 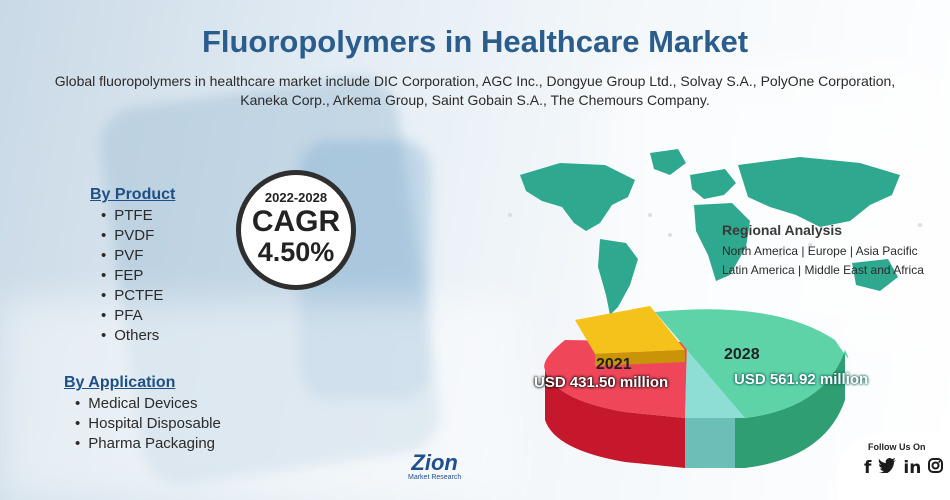 I want to click on value-2028-label: USD 561.92 million, so click(x=801, y=379).